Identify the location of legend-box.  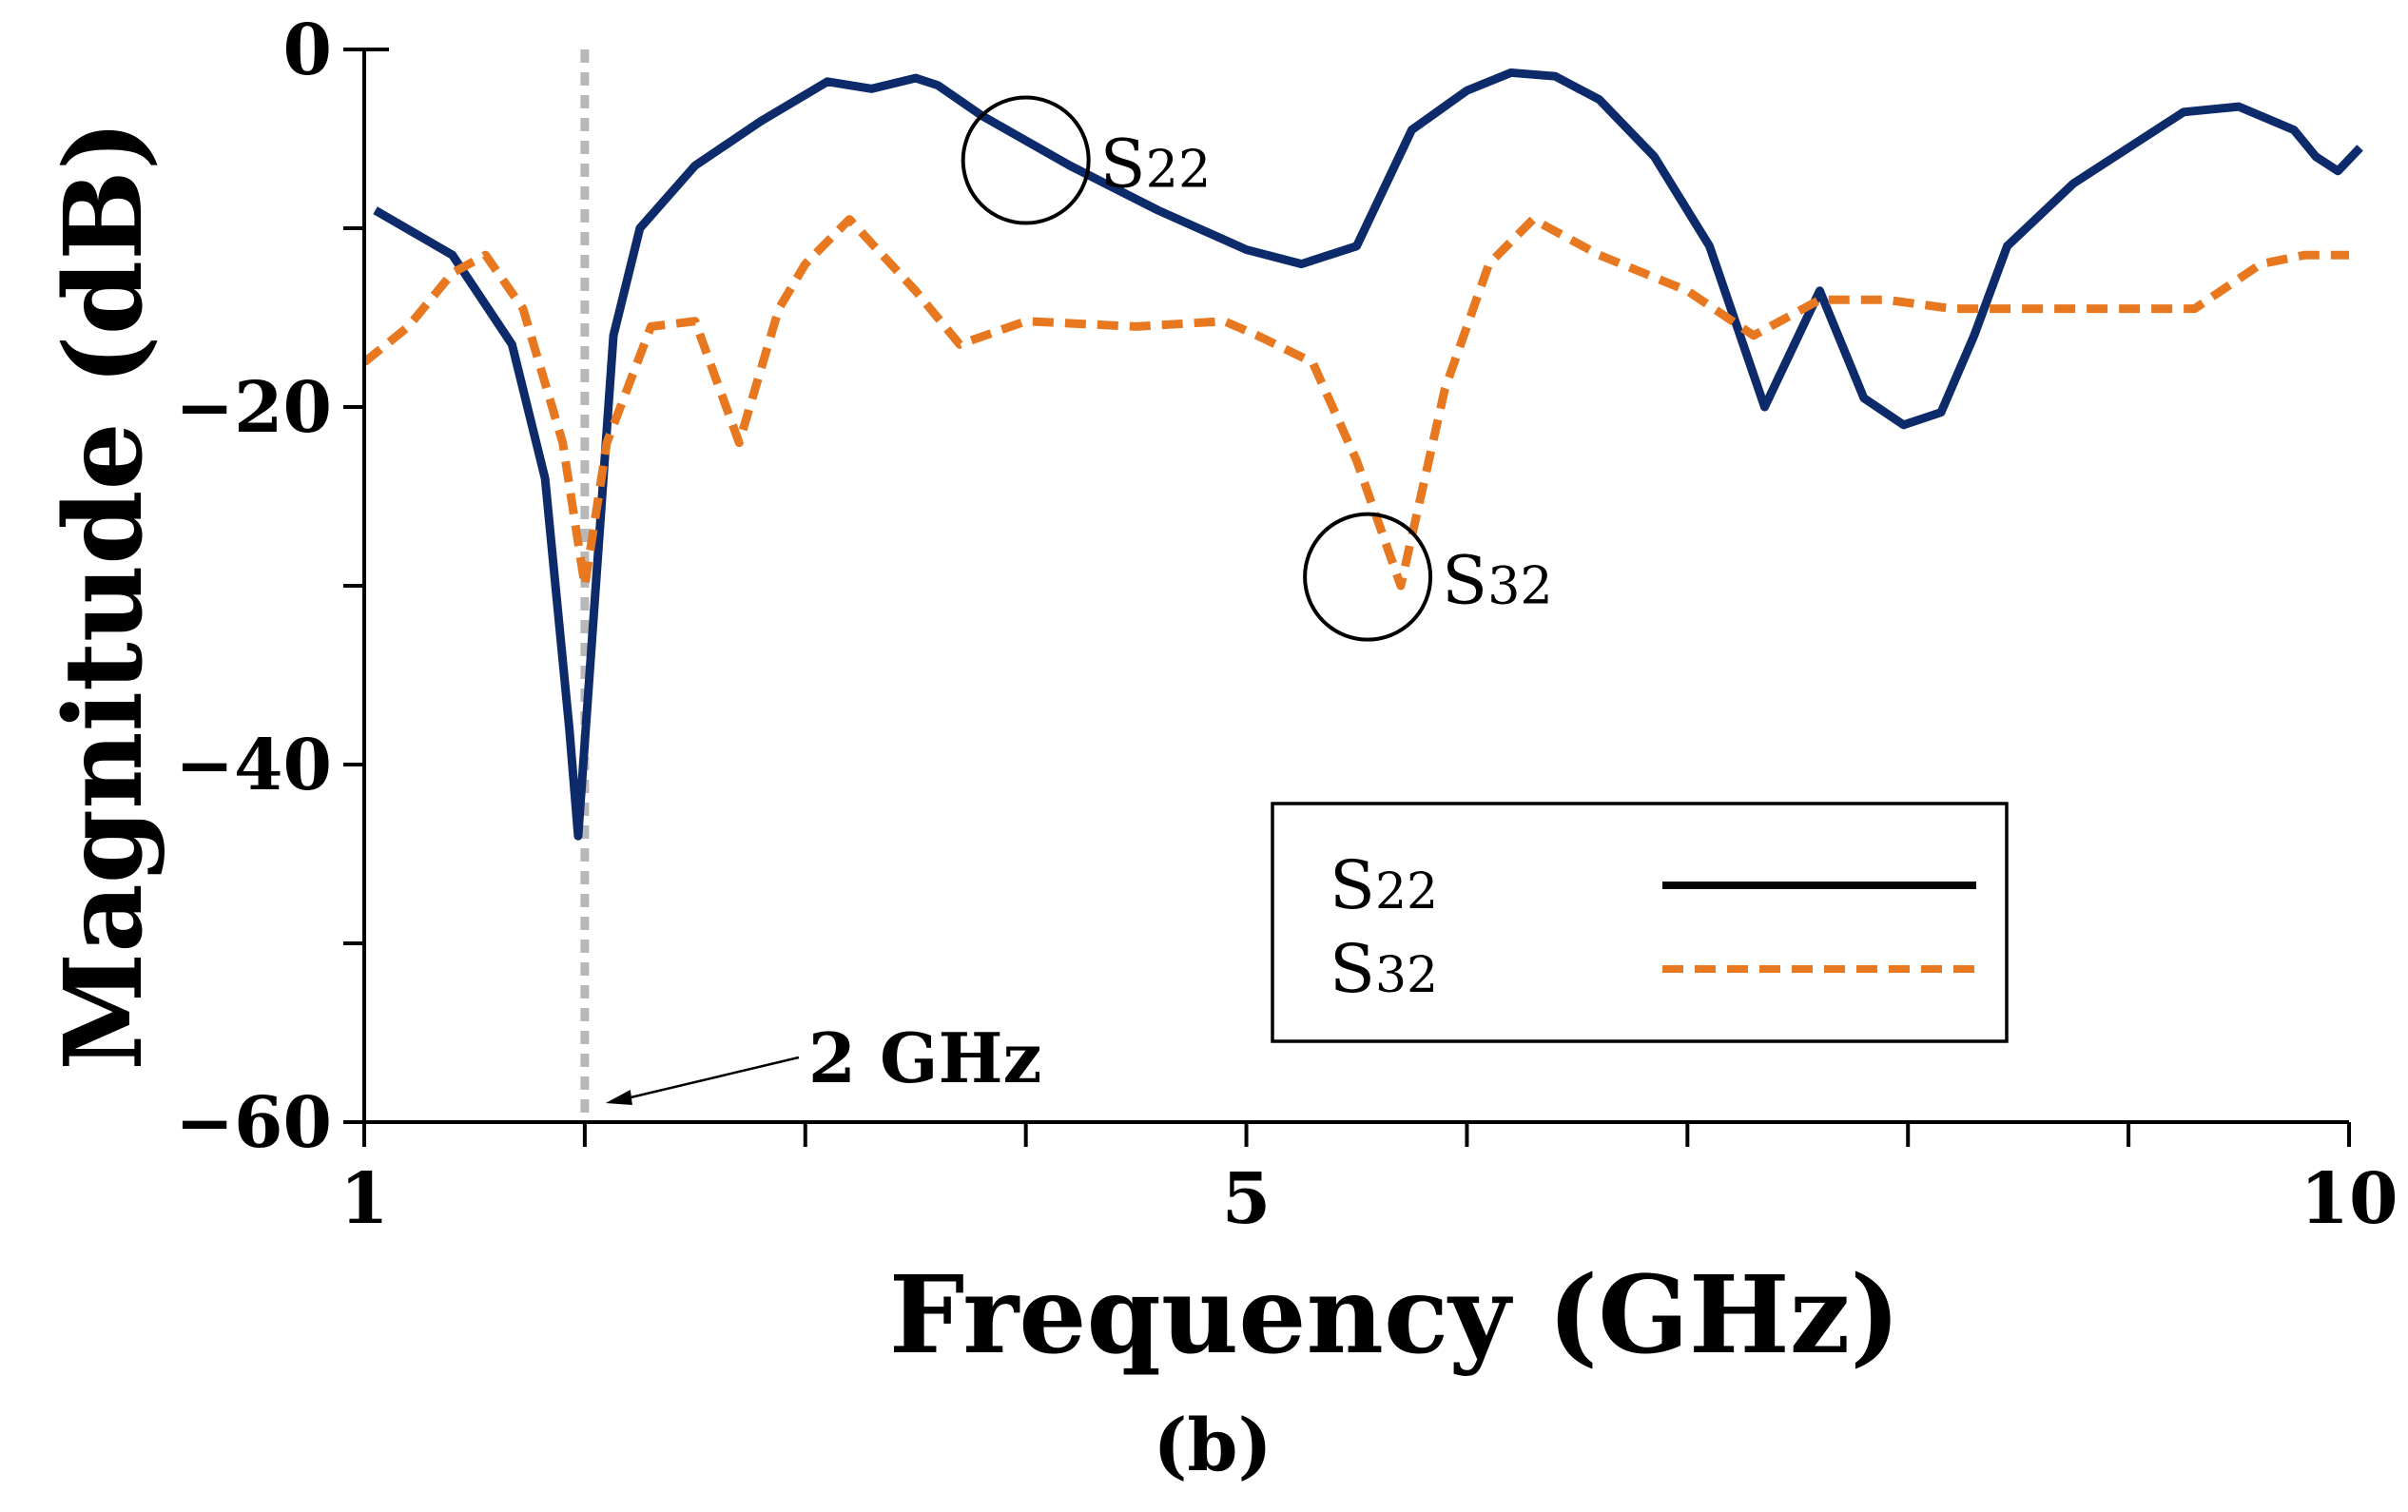
(1640, 923).